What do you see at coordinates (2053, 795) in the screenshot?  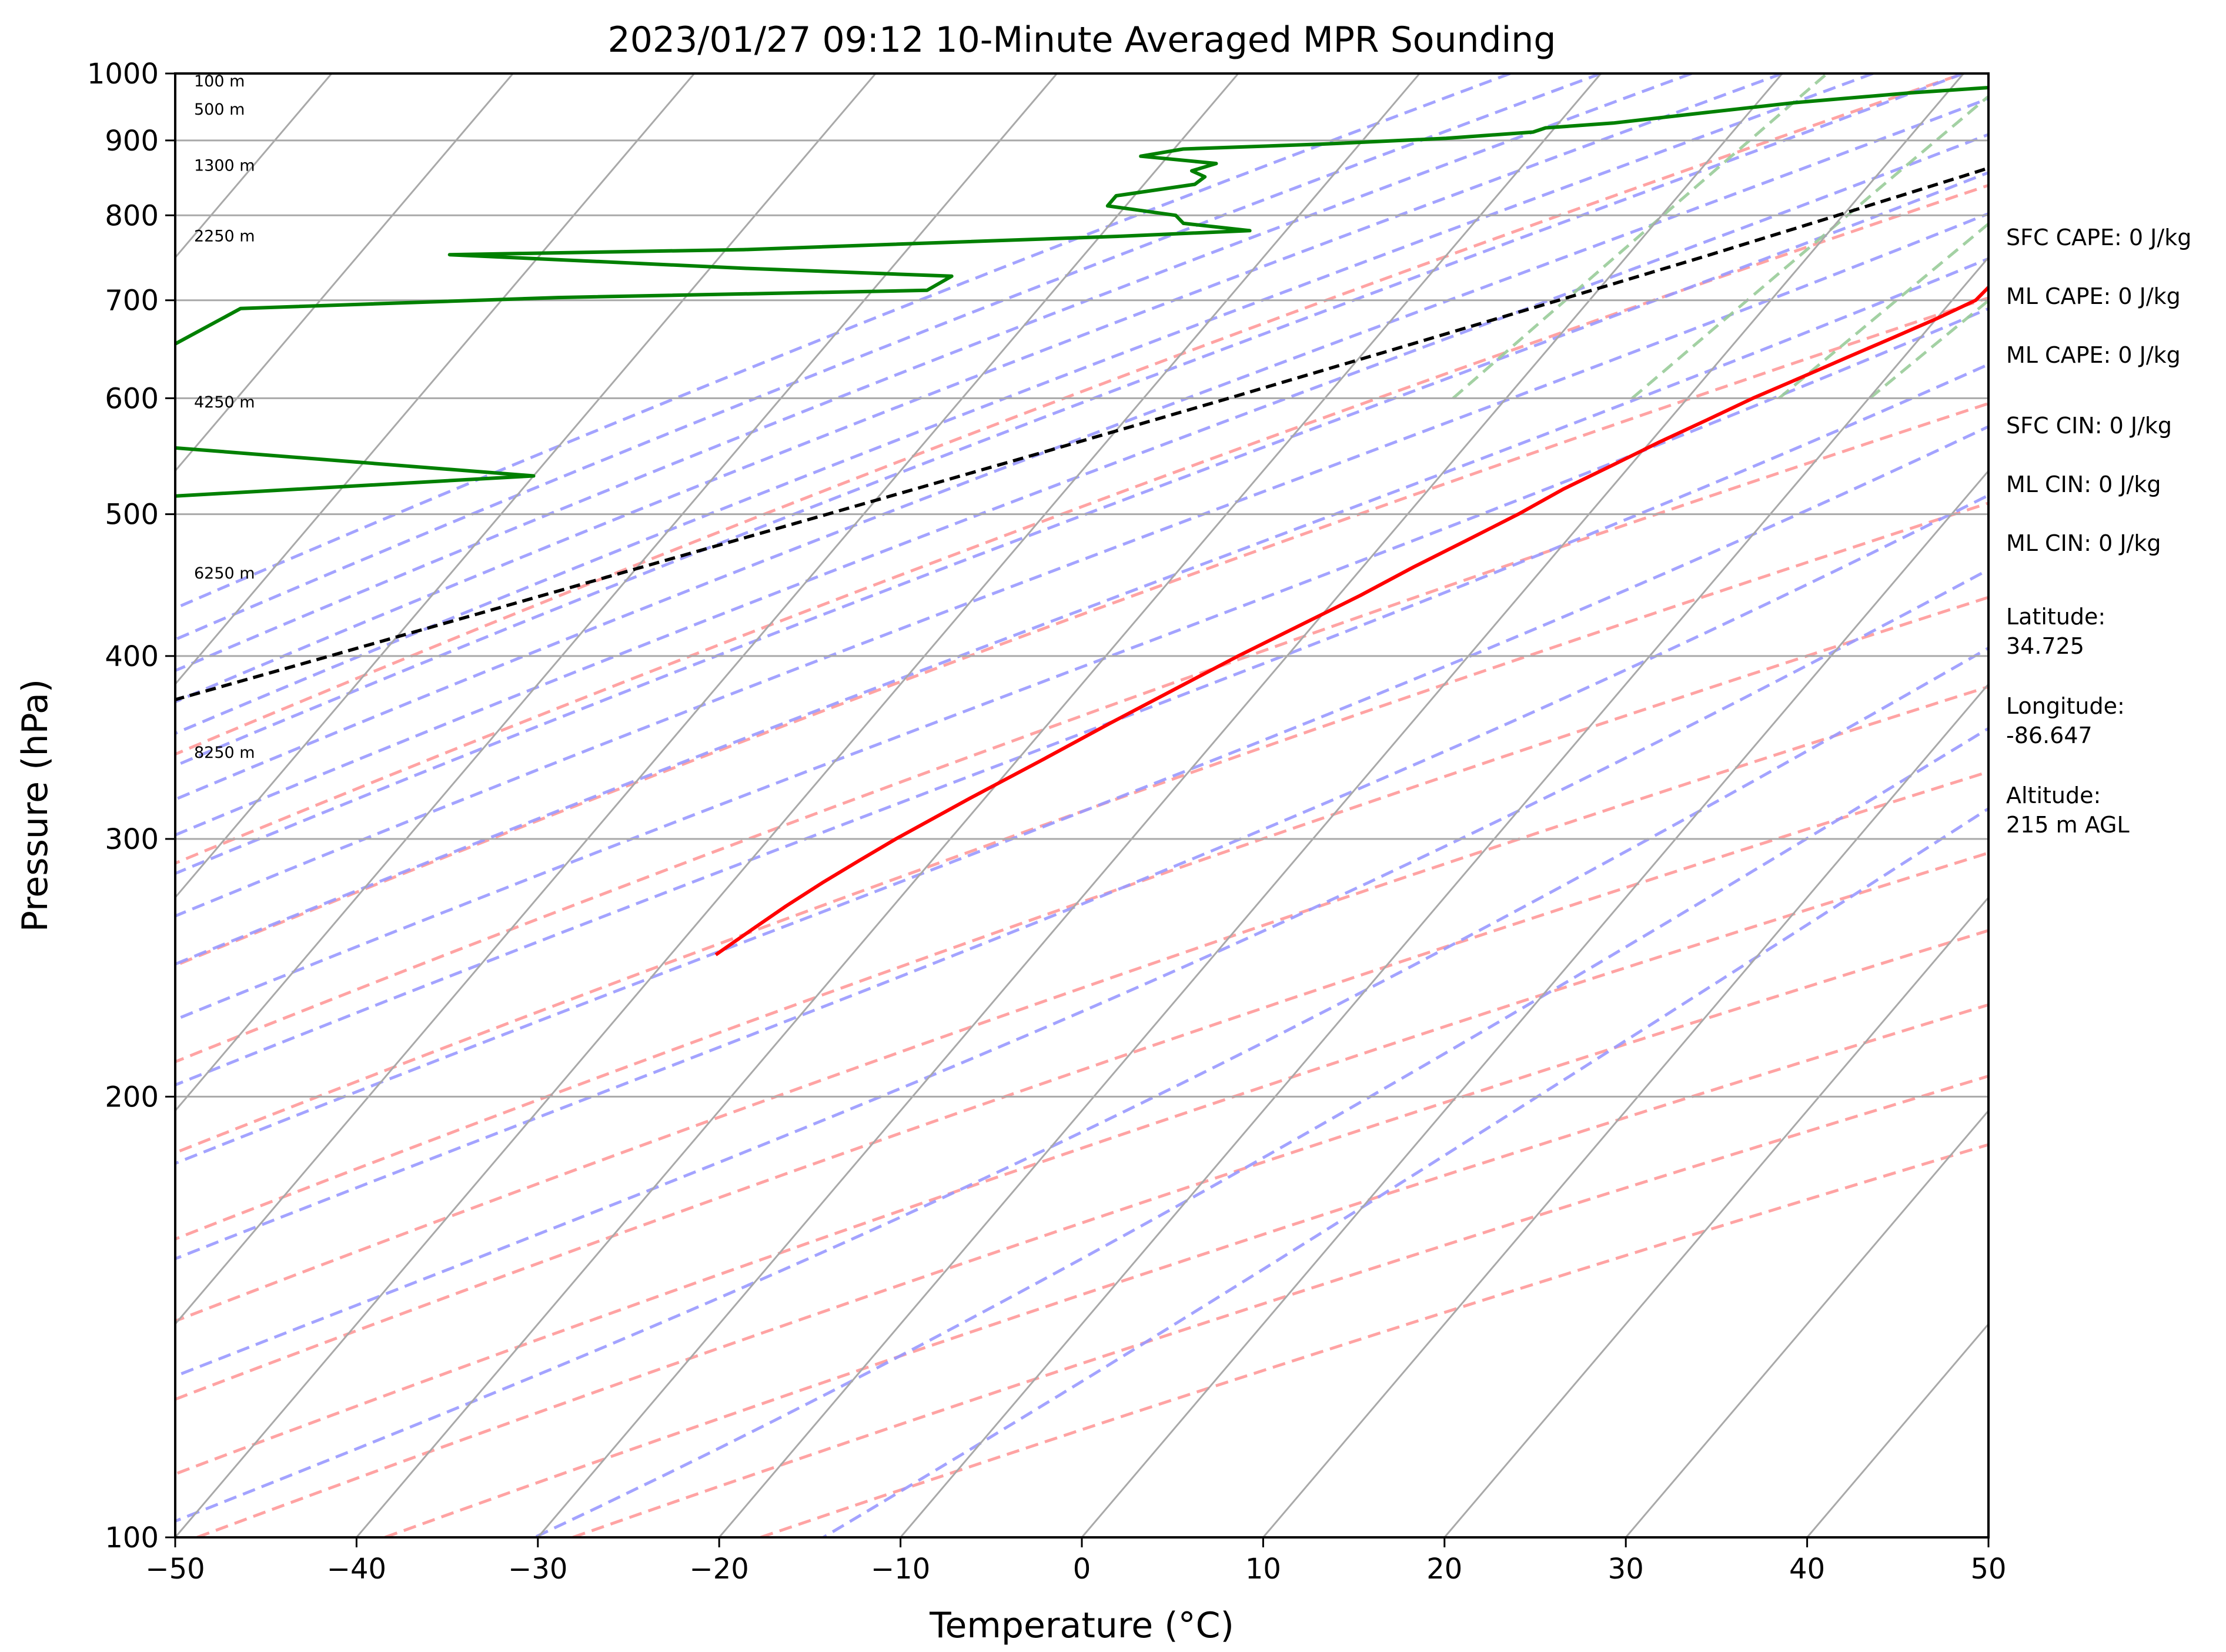 I see `altitude-label: Altitude:` at bounding box center [2053, 795].